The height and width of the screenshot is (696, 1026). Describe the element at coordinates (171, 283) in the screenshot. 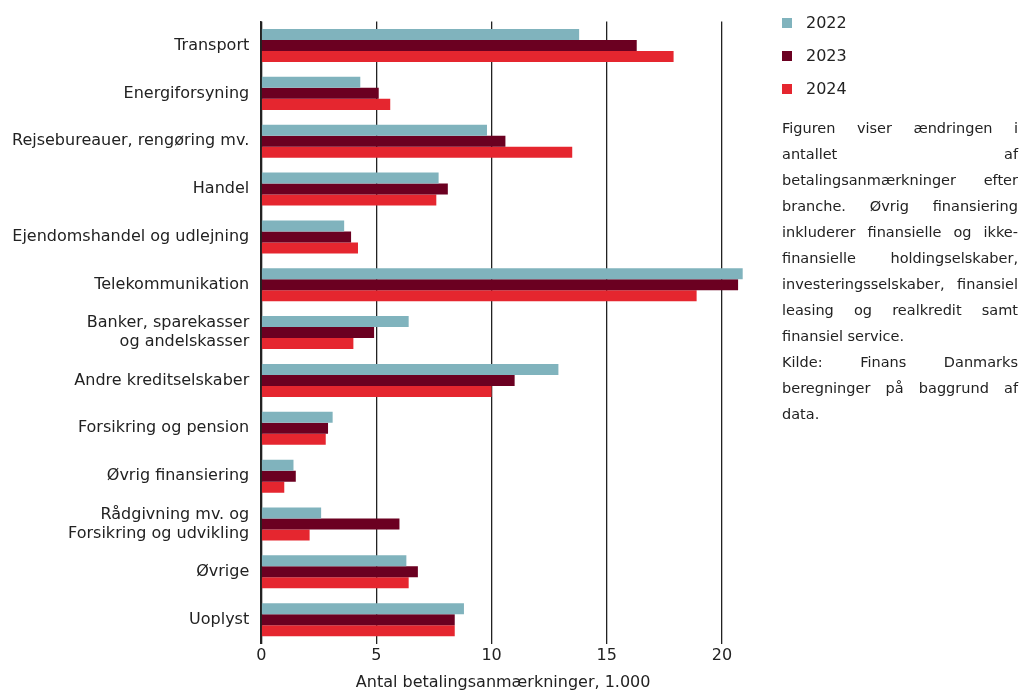

I see `y-tick-label: Telekommunikation` at that location.